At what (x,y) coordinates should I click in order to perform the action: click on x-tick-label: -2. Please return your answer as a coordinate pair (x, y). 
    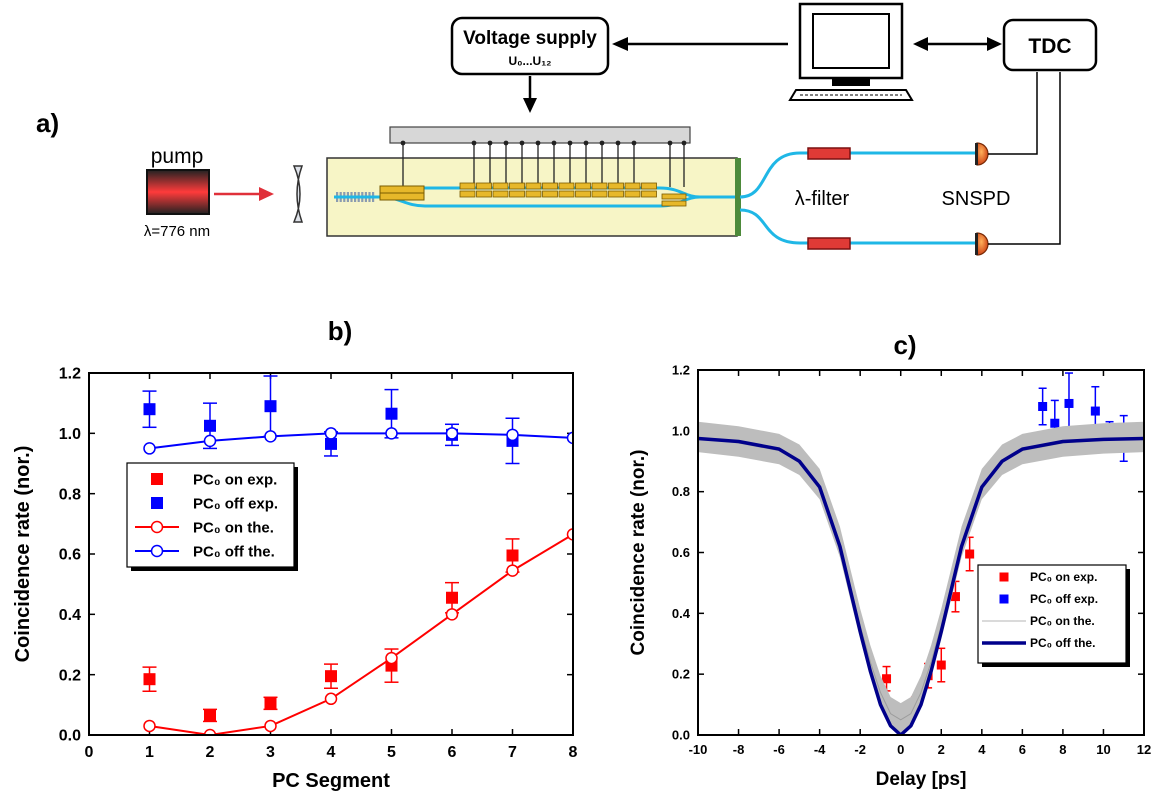
    Looking at the image, I should click on (860, 749).